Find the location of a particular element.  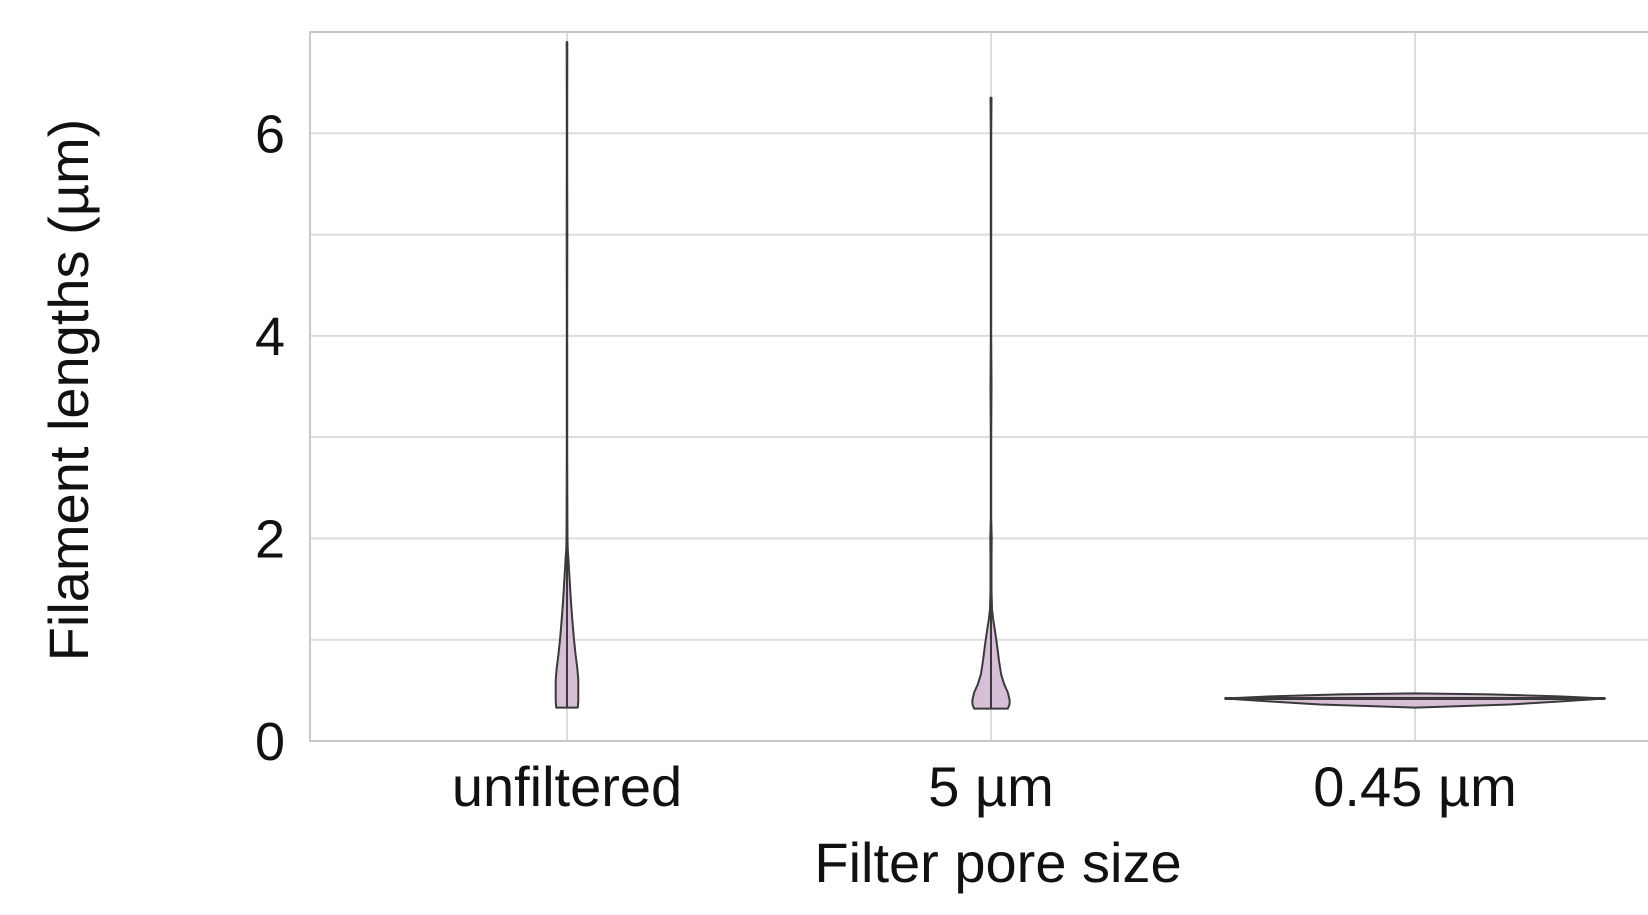

y-tick-label: 0 is located at coordinates (270, 742).